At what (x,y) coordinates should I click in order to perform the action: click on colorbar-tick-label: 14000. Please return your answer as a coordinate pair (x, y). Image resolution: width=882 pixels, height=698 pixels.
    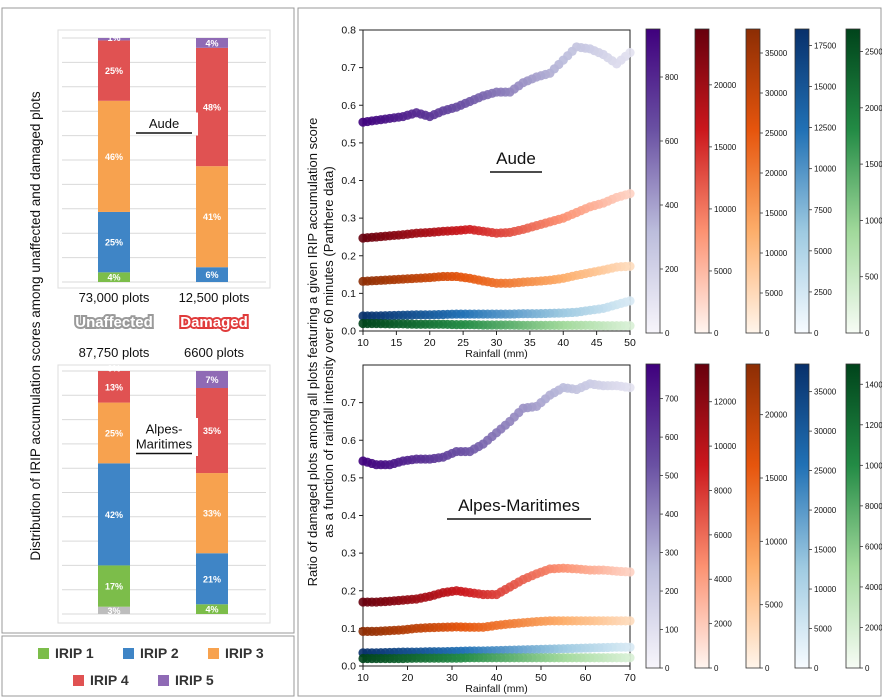
    Looking at the image, I should click on (873, 384).